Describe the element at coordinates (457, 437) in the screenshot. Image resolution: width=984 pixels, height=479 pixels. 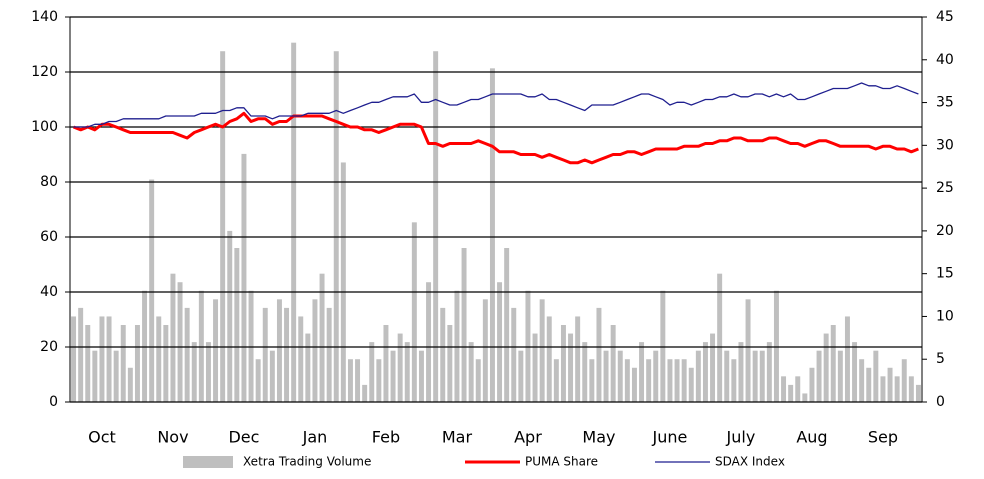
I see `x-tick-label: Mar` at that location.